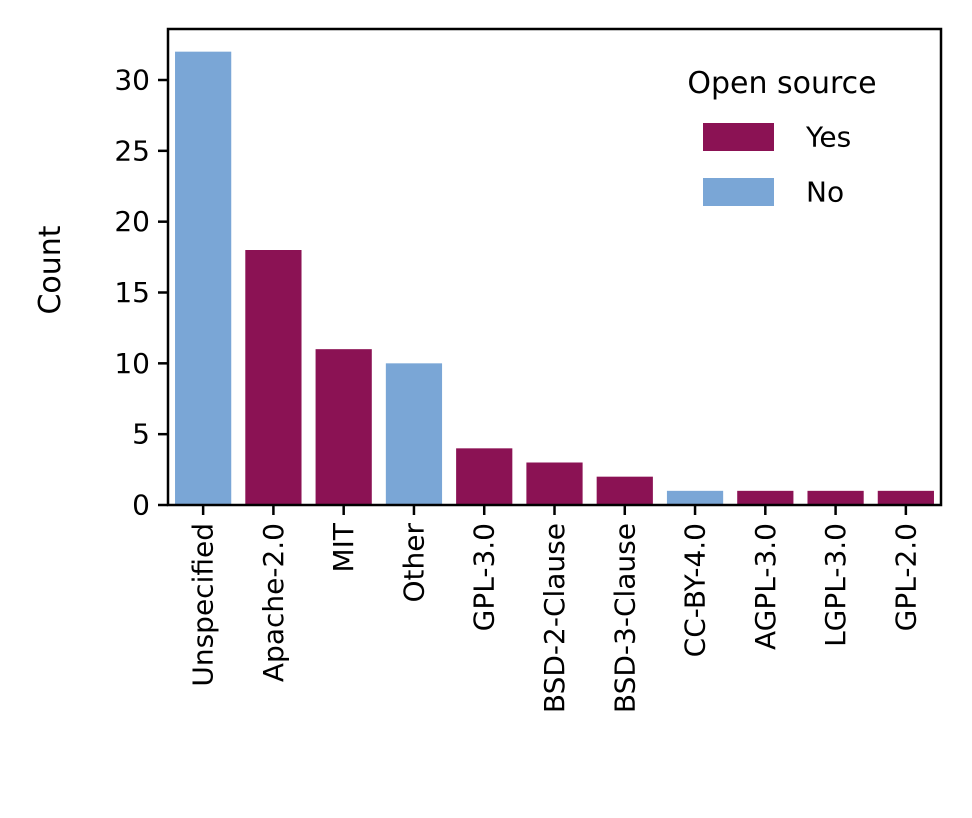 The width and height of the screenshot is (972, 818). What do you see at coordinates (413, 563) in the screenshot?
I see `x-tick-label: Other` at bounding box center [413, 563].